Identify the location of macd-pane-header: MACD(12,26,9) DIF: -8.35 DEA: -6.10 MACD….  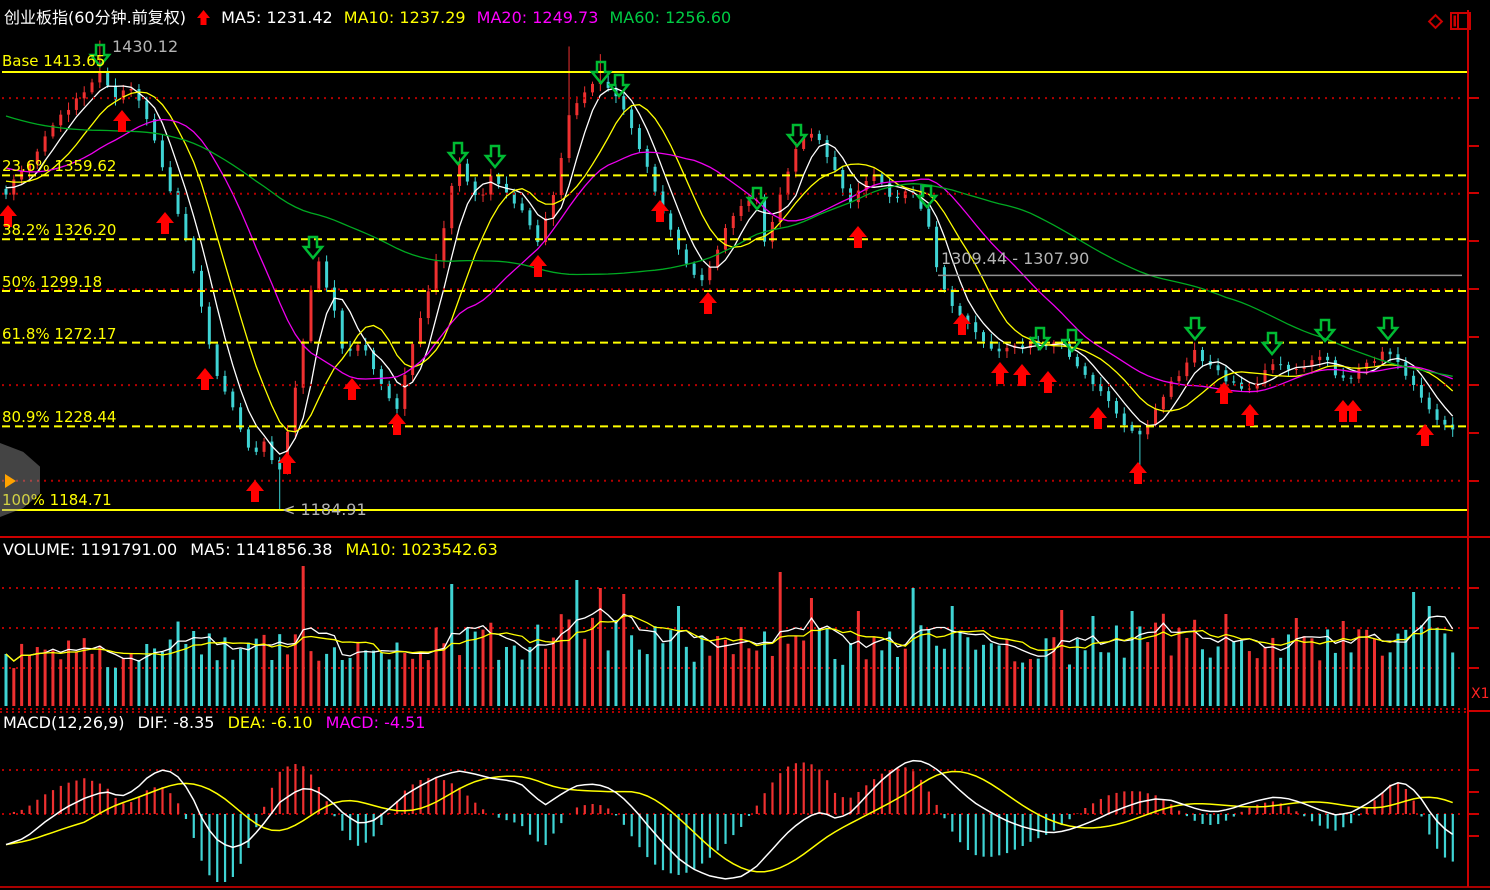
(218, 723).